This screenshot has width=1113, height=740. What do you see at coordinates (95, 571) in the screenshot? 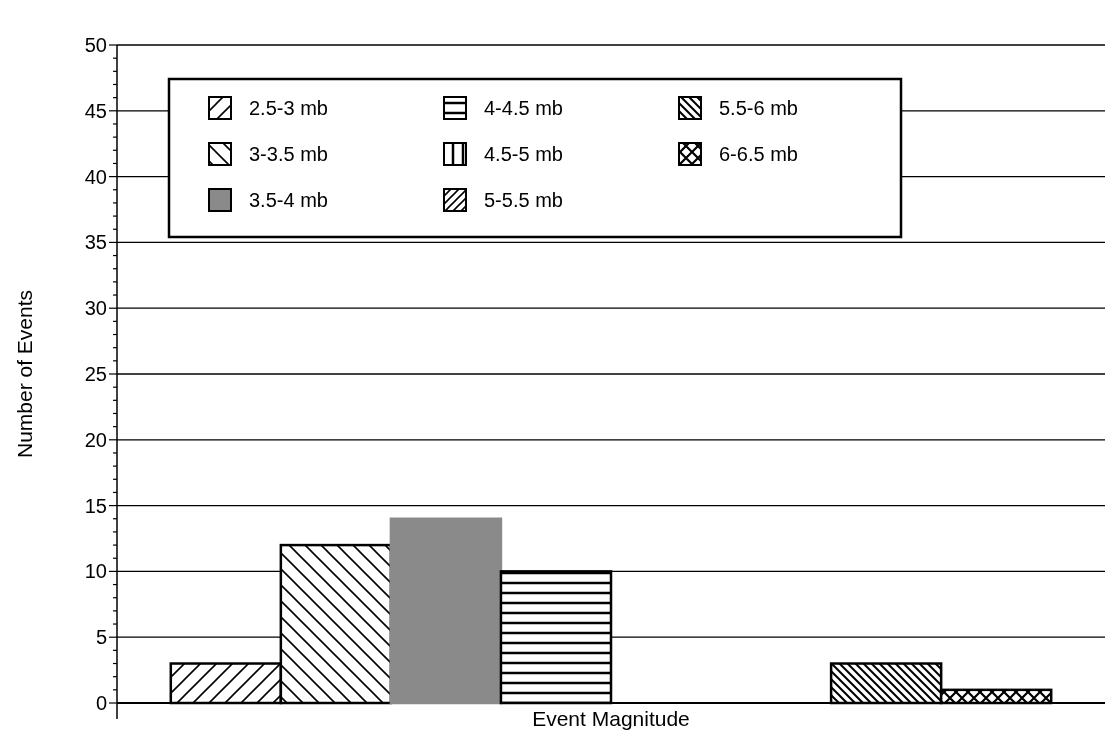
I see `y-tick-label: 10` at bounding box center [95, 571].